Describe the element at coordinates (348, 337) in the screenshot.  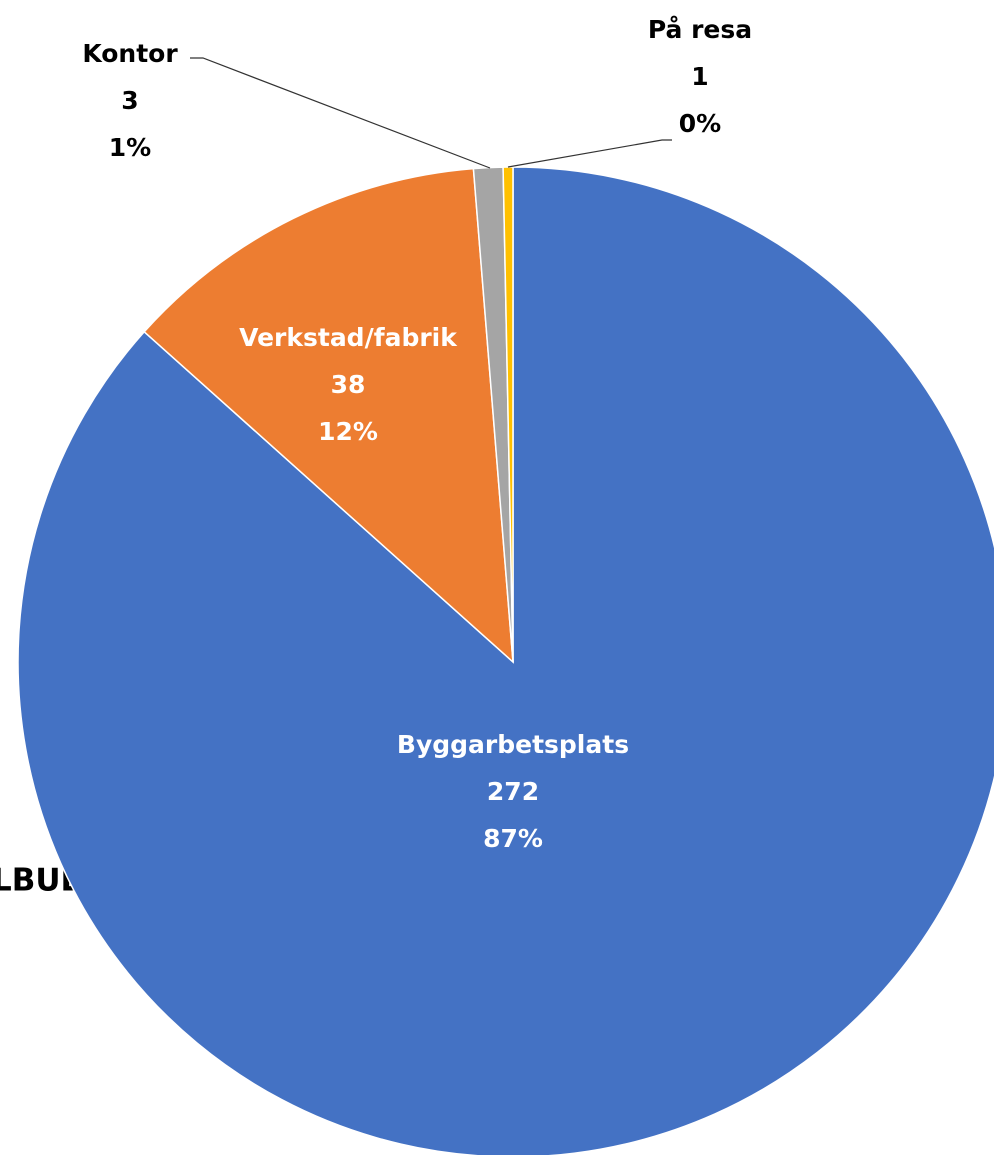
I see `data-label-name: Verkstad/fabrik` at that location.